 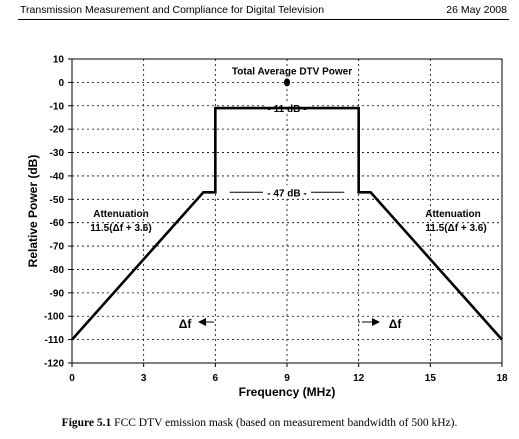 What do you see at coordinates (86, 423) in the screenshot?
I see `figure-caption-label: Figure 5.1` at bounding box center [86, 423].